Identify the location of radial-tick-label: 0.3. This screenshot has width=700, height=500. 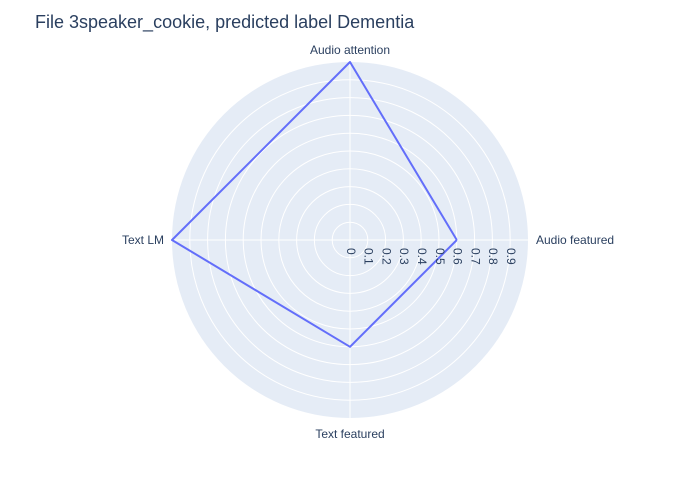
(404, 256).